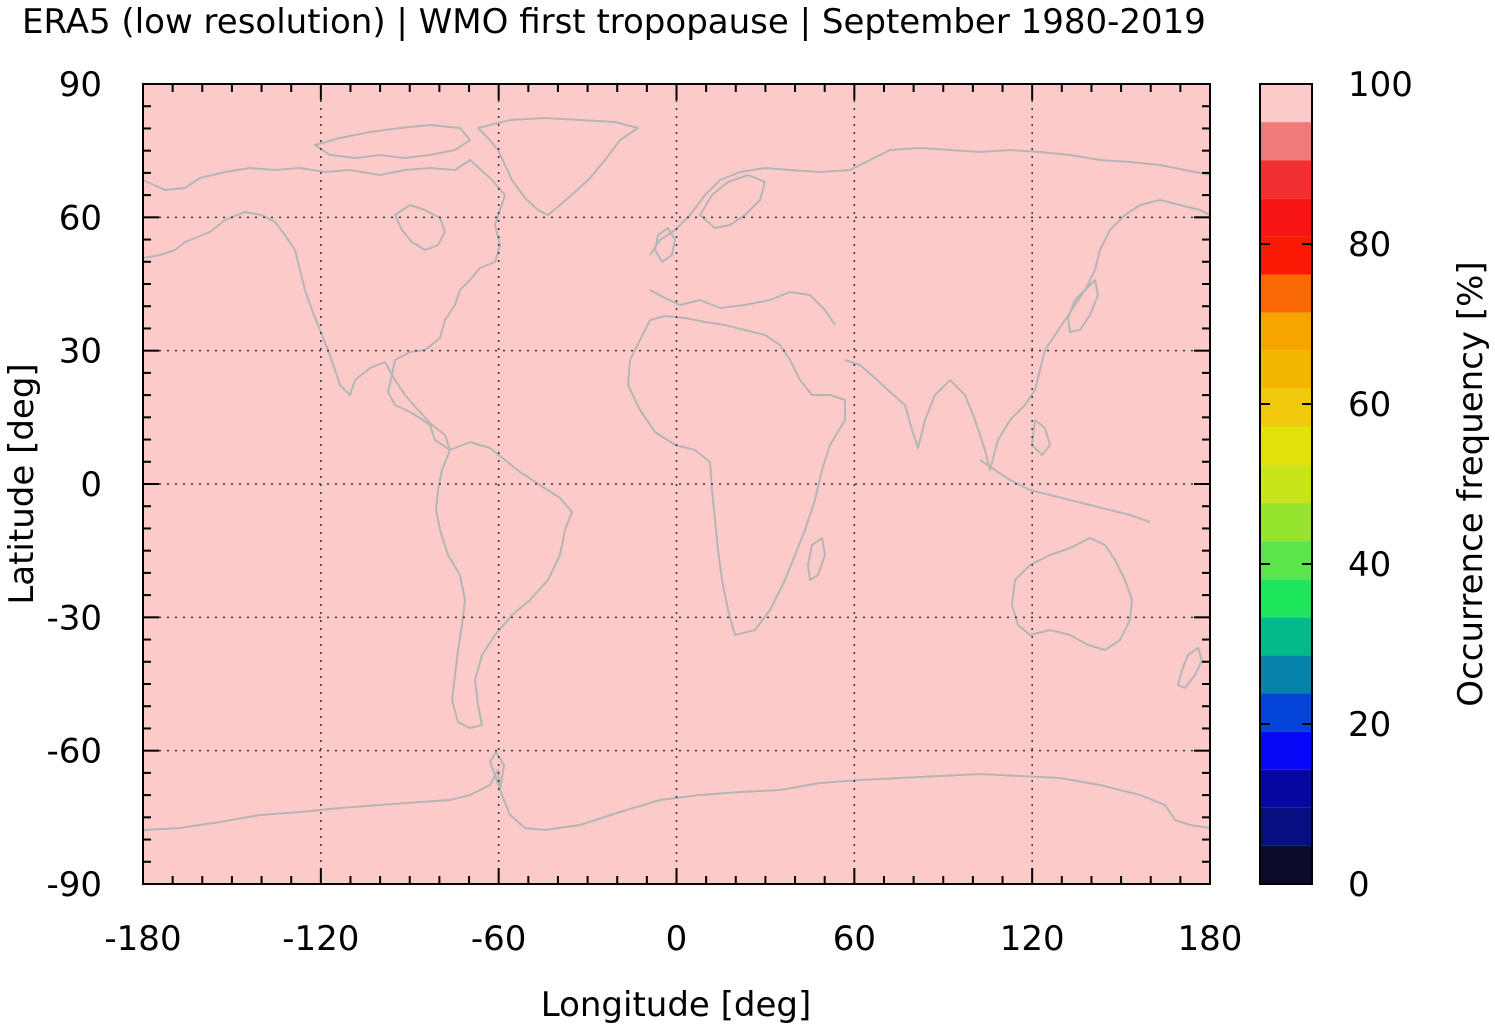 The width and height of the screenshot is (1495, 1029). I want to click on coastline-antarctic-peninsula, so click(497, 771).